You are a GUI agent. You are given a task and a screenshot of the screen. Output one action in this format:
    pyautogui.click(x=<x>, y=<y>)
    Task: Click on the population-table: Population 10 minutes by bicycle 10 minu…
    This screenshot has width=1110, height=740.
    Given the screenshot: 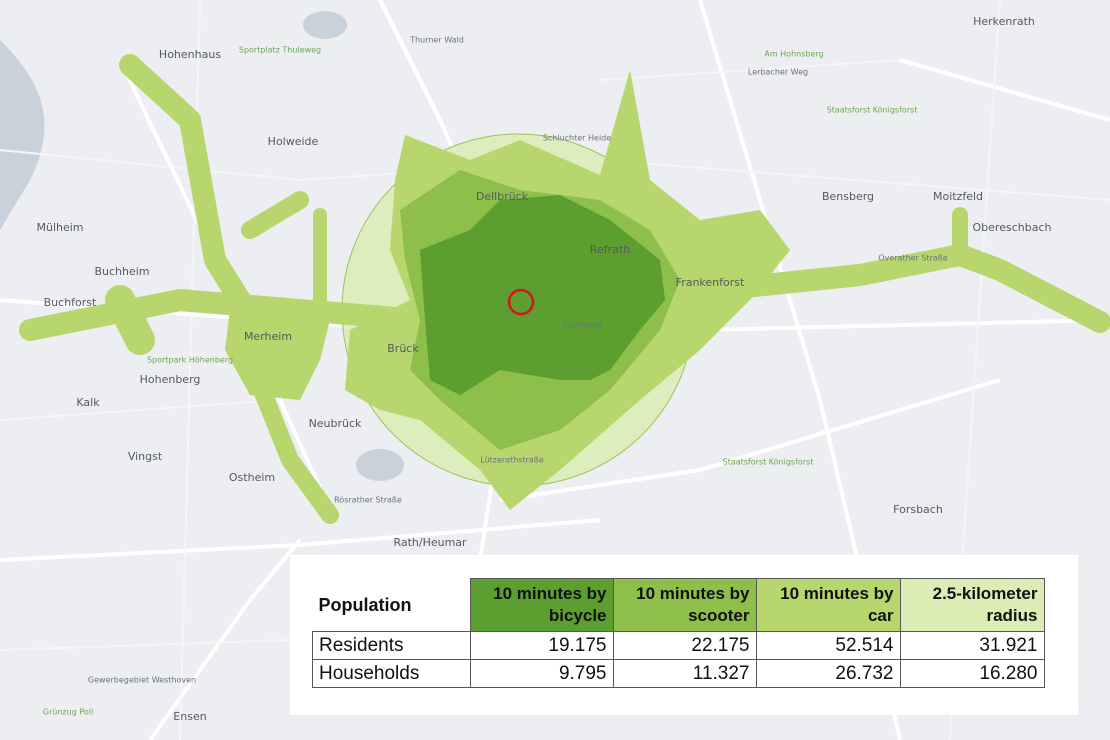 What is the action you would take?
    pyautogui.click(x=678, y=633)
    